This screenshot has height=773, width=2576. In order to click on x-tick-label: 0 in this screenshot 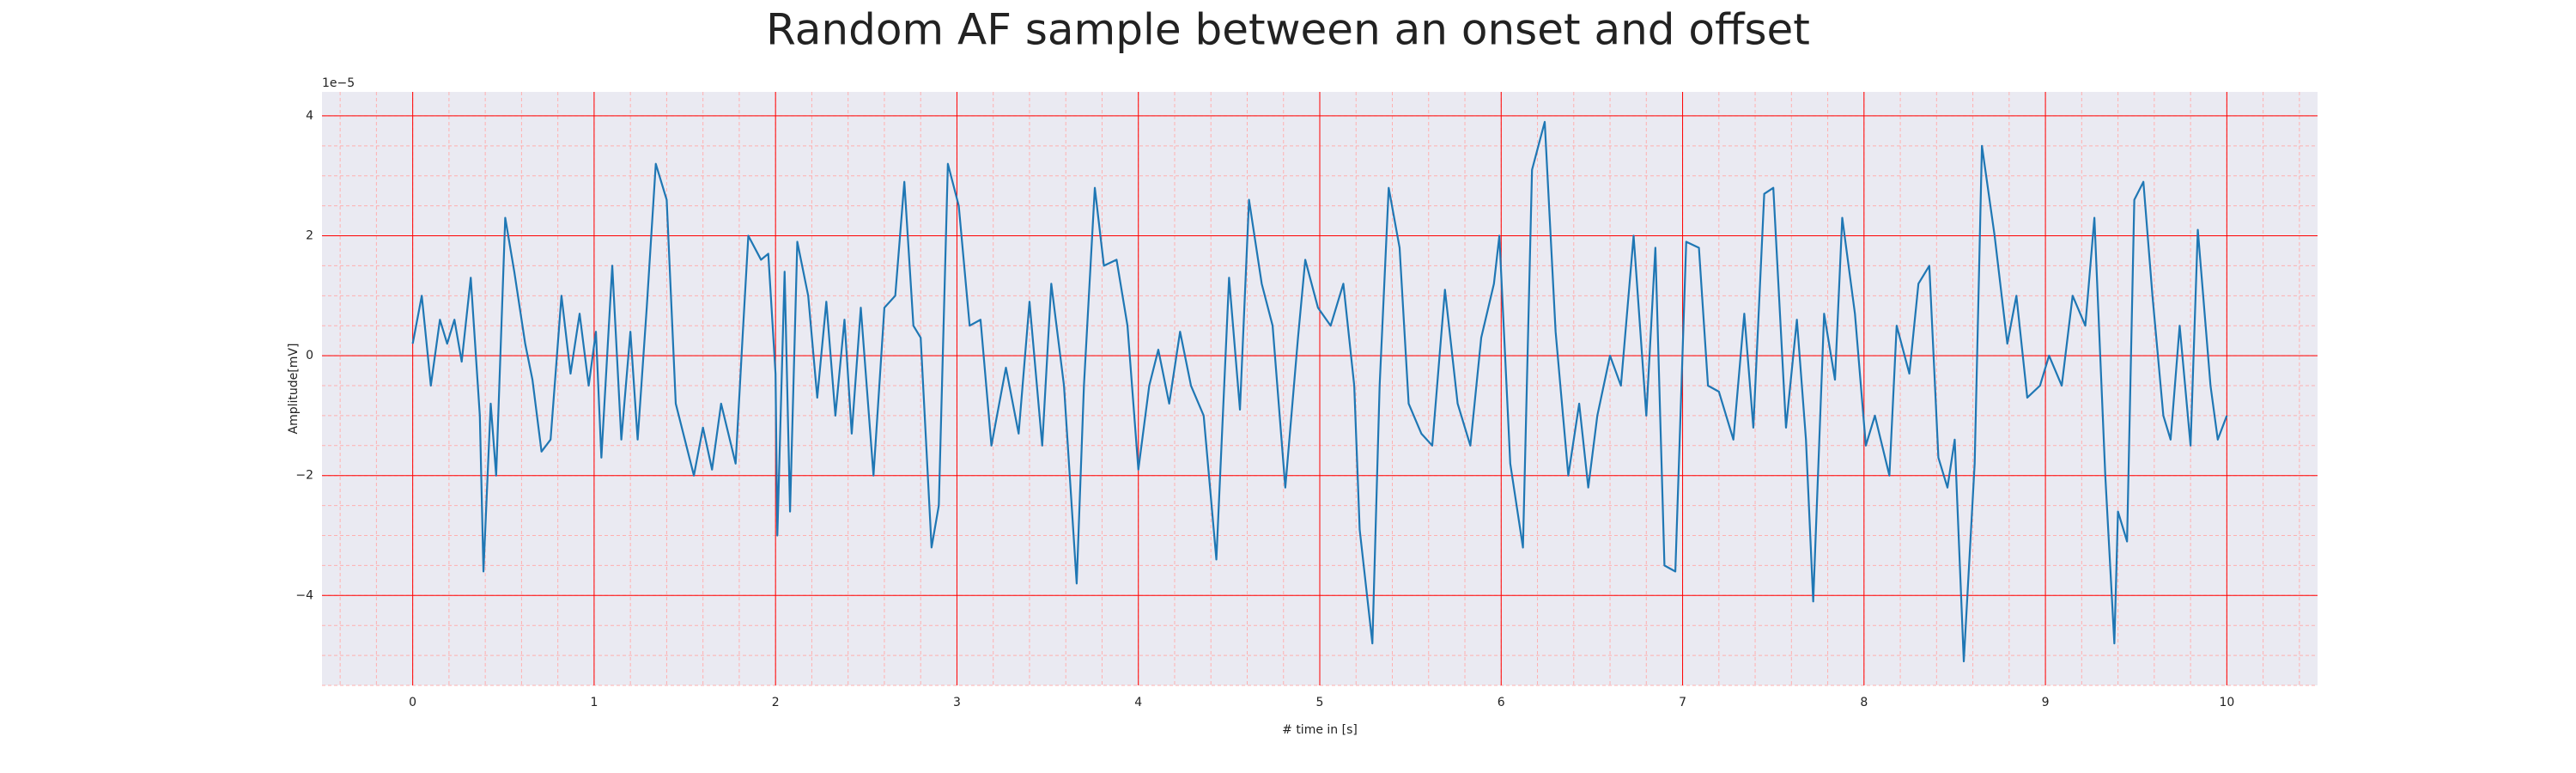, I will do `click(412, 702)`.